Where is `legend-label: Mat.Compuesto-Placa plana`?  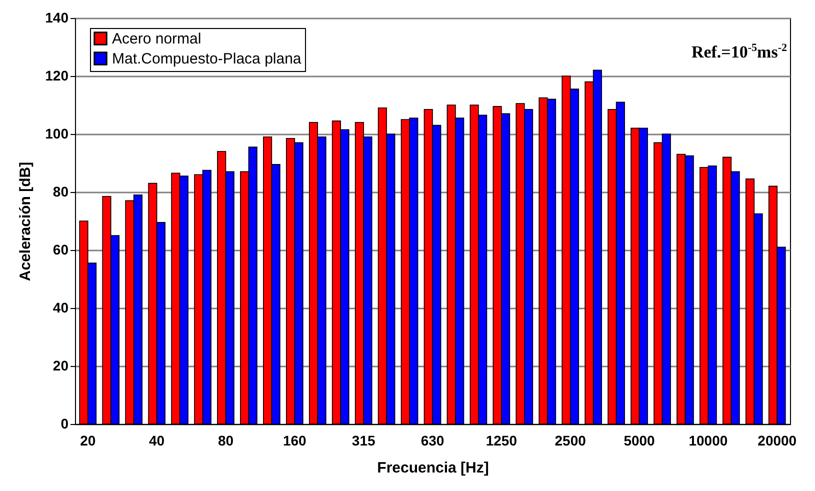
legend-label: Mat.Compuesto-Placa plana is located at coordinates (207, 59).